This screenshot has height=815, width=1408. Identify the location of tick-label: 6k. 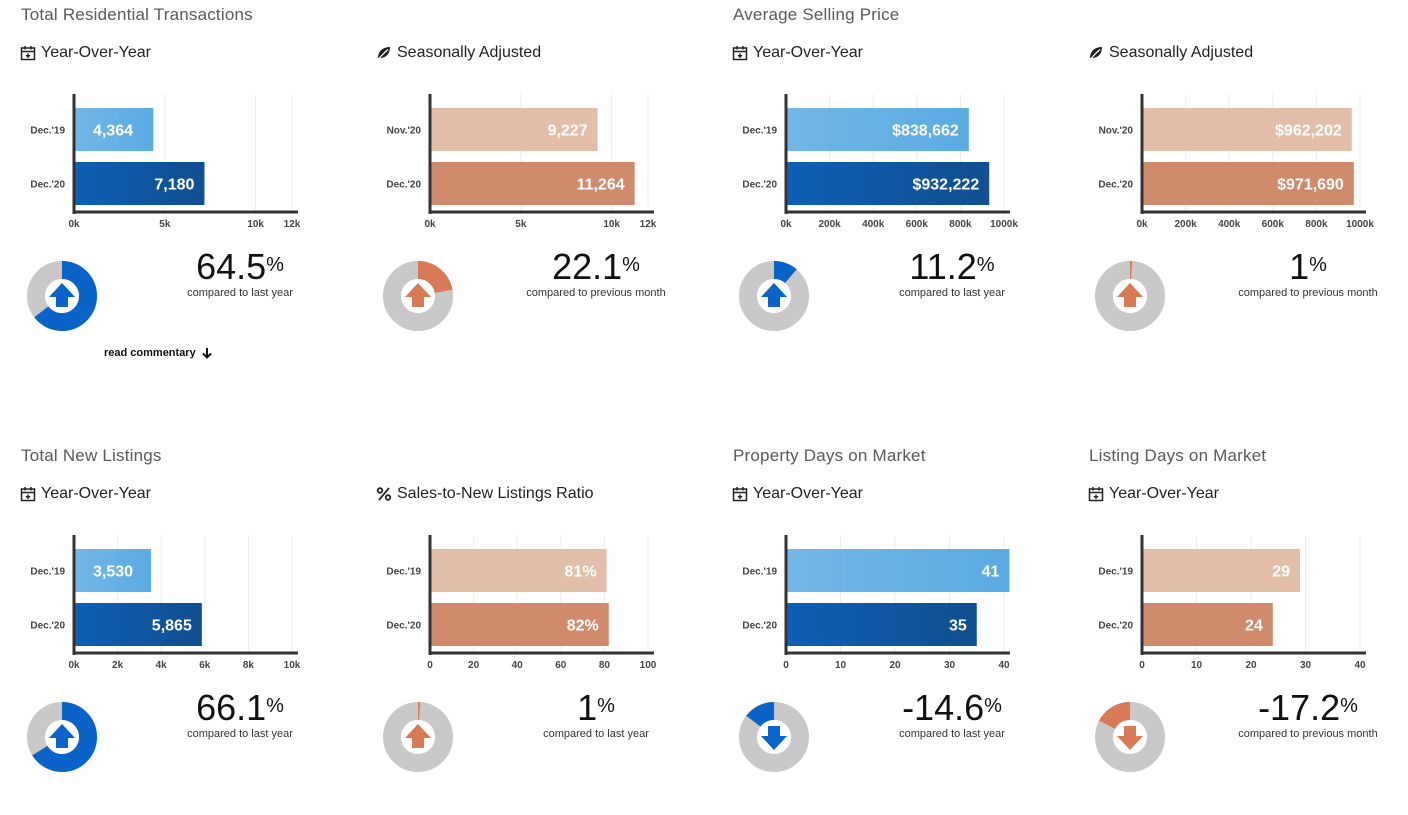
(205, 665).